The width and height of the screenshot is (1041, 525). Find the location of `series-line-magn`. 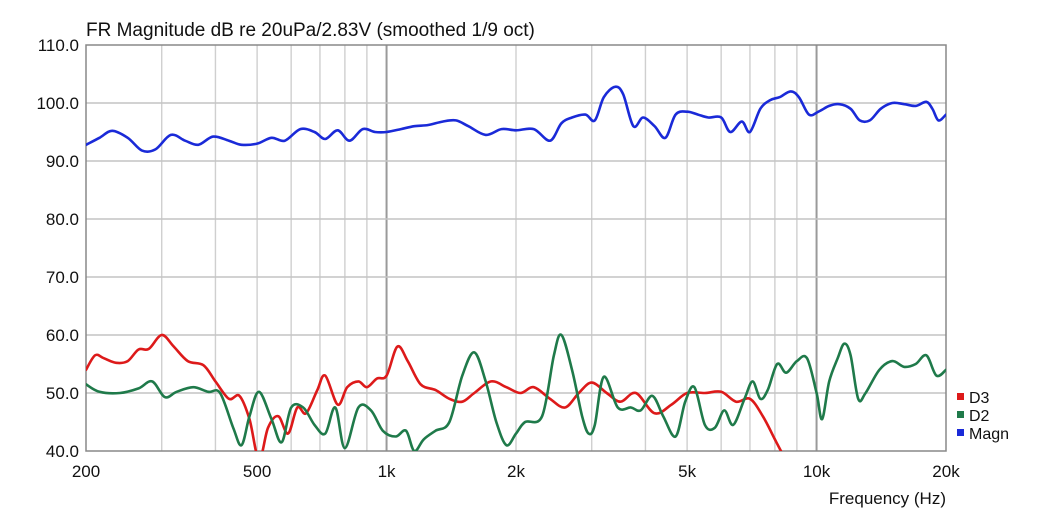

series-line-magn is located at coordinates (516, 119).